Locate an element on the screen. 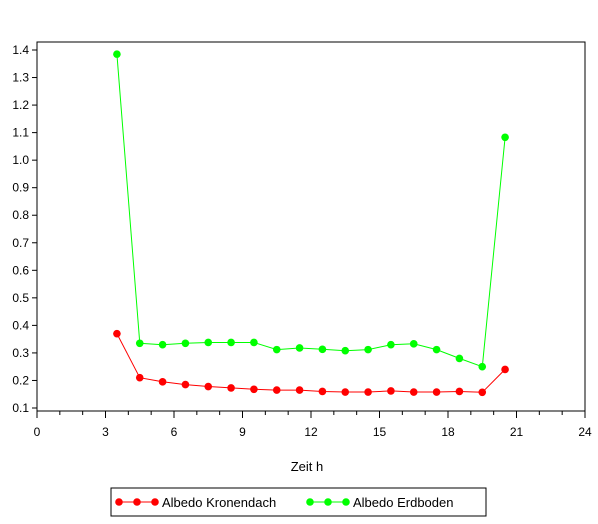 The height and width of the screenshot is (524, 598). x-tick-label: 24 is located at coordinates (585, 432).